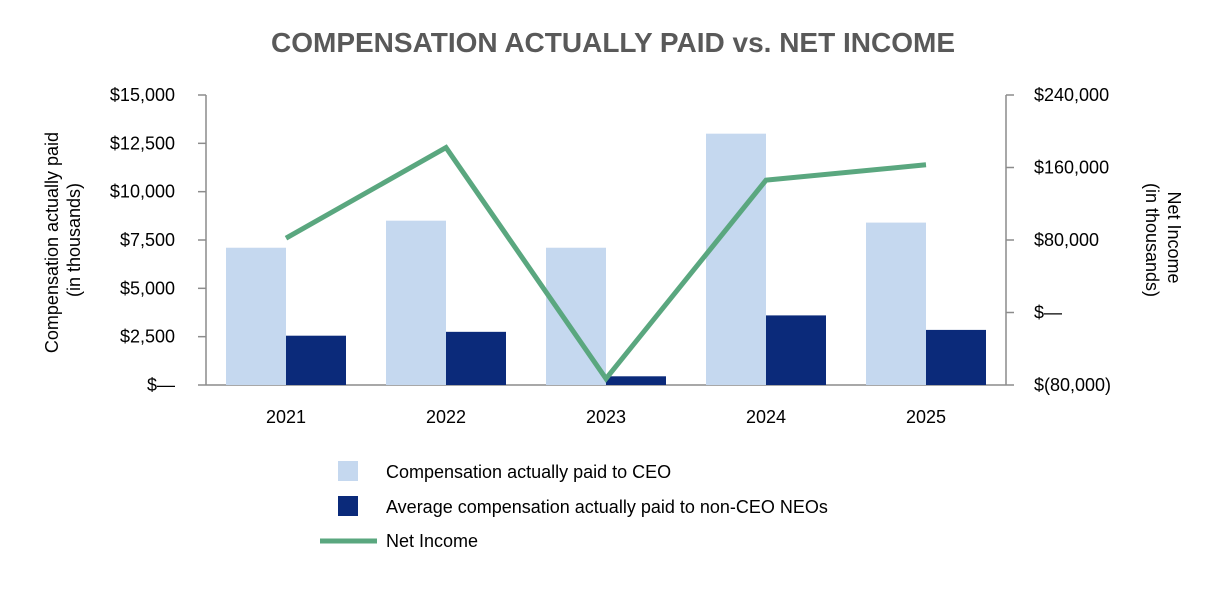  I want to click on neo-bar-2023, so click(636, 380).